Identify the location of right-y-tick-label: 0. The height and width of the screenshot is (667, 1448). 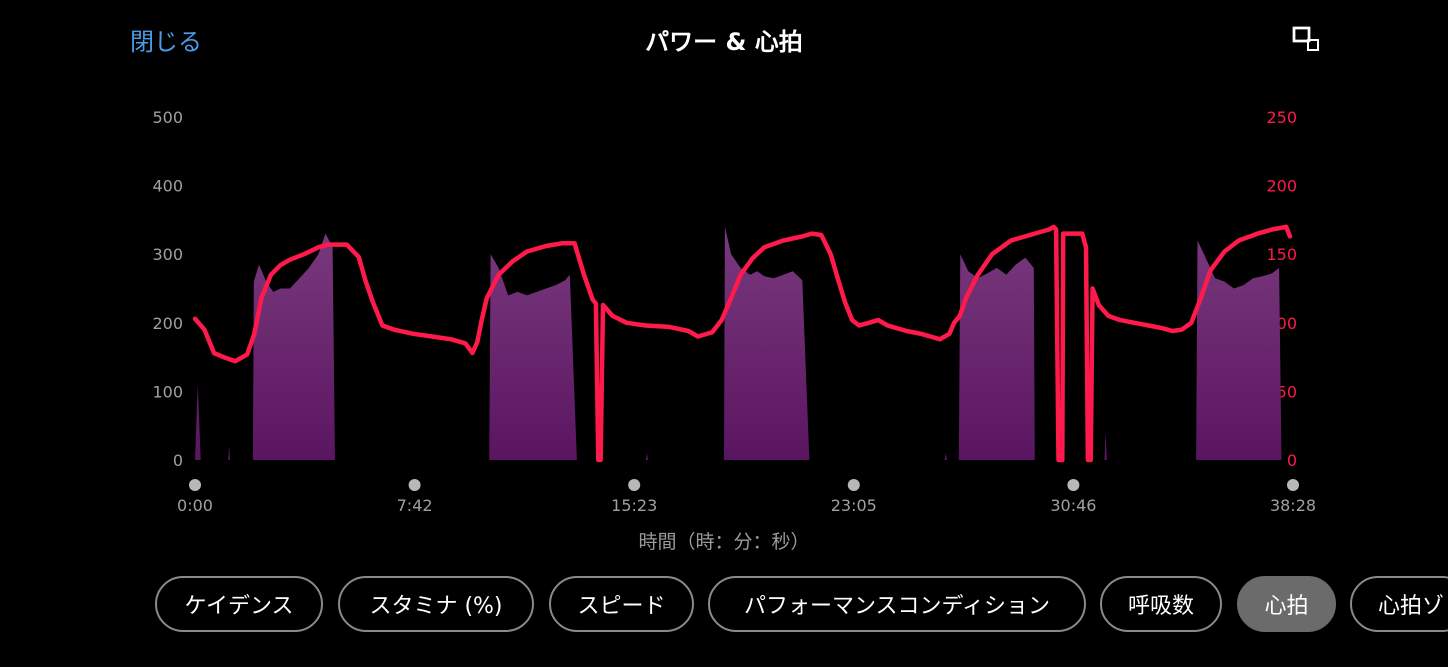
(1292, 460).